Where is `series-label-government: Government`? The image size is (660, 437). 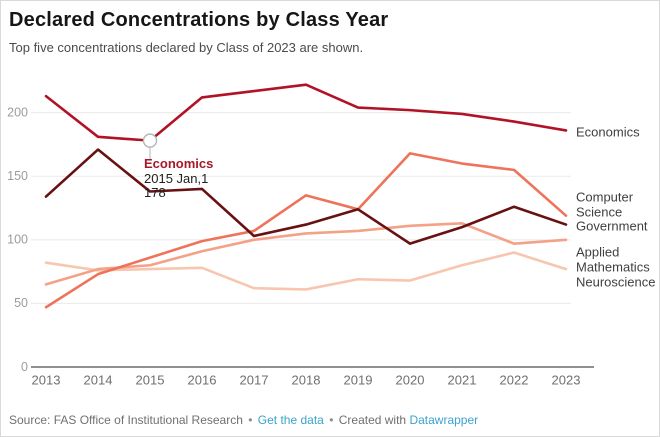 series-label-government: Government is located at coordinates (612, 225).